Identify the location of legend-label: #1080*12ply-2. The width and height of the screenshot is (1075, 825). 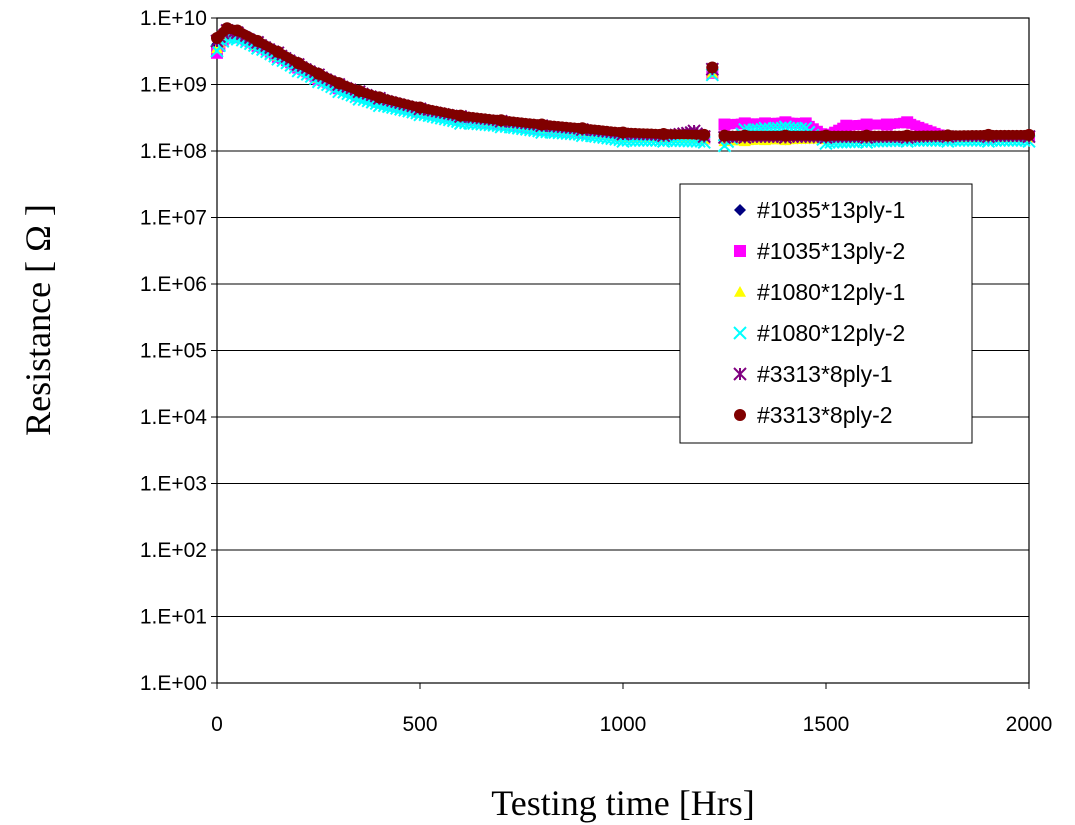
(831, 333).